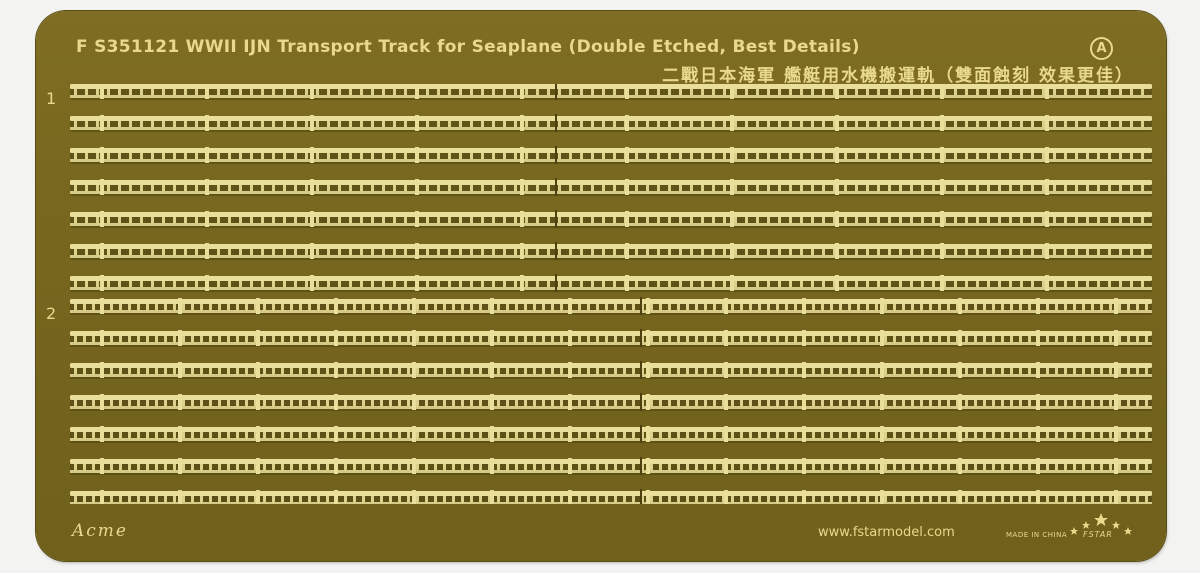  What do you see at coordinates (100, 531) in the screenshot?
I see `brand-logo-text: Acme` at bounding box center [100, 531].